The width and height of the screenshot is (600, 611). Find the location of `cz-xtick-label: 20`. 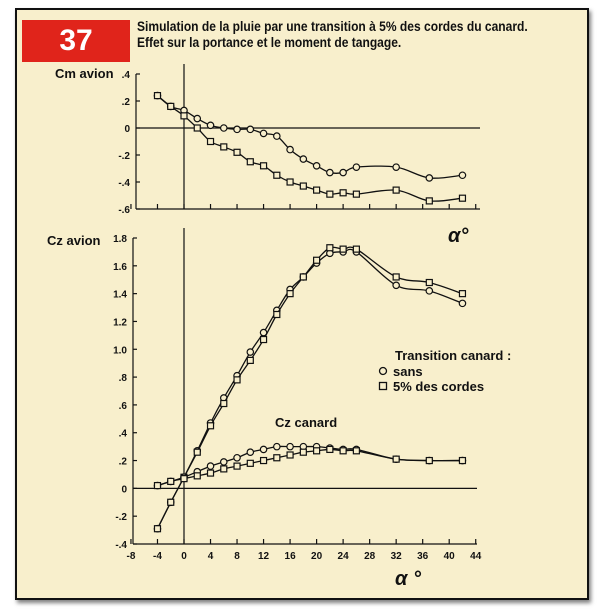

cz-xtick-label: 20 is located at coordinates (317, 556).